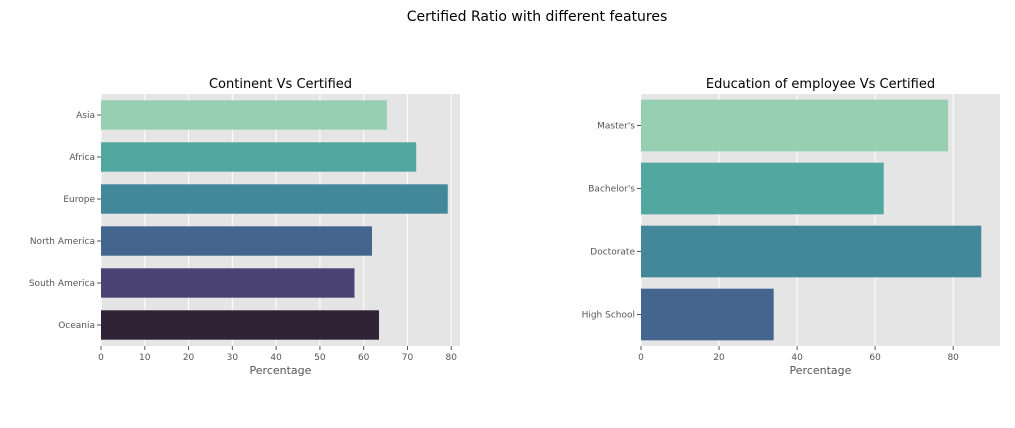 This screenshot has width=1015, height=428. What do you see at coordinates (820, 84) in the screenshot?
I see `panel-title: Education of employee Vs Certified` at bounding box center [820, 84].